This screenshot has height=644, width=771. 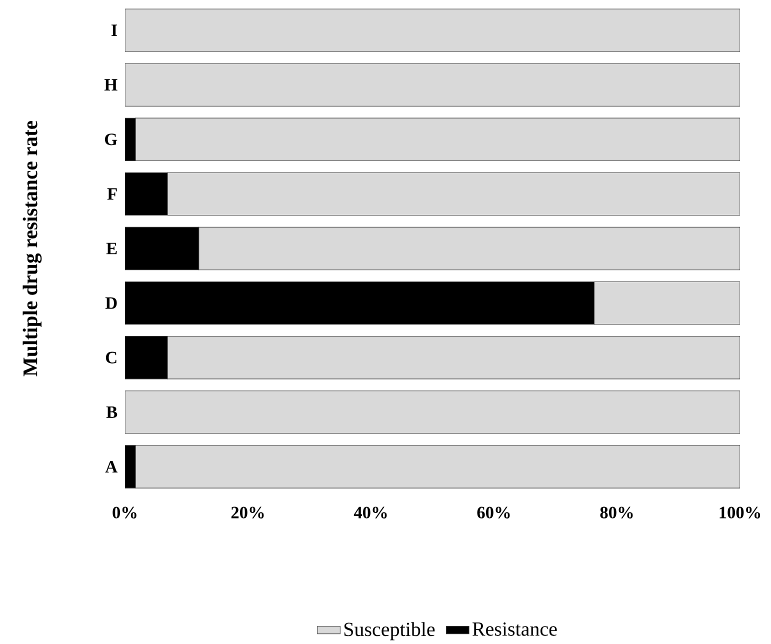 What do you see at coordinates (111, 466) in the screenshot?
I see `y-tick-label: A` at bounding box center [111, 466].